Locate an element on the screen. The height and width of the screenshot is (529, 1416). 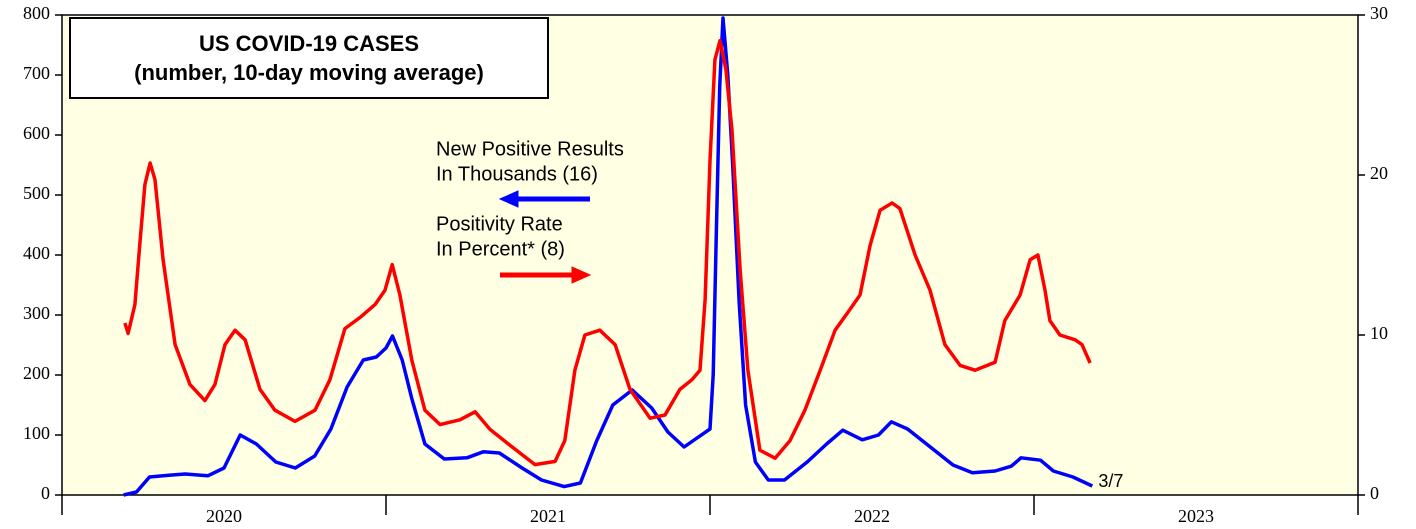
y-tick-label: 200 is located at coordinates (36, 373).